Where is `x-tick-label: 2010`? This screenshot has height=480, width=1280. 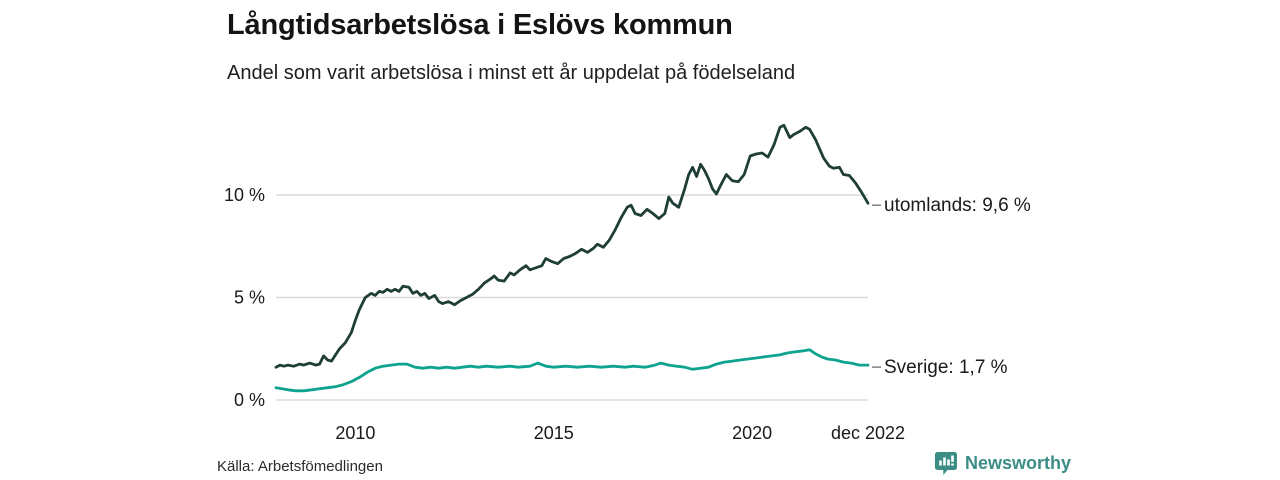
x-tick-label: 2010 is located at coordinates (355, 433).